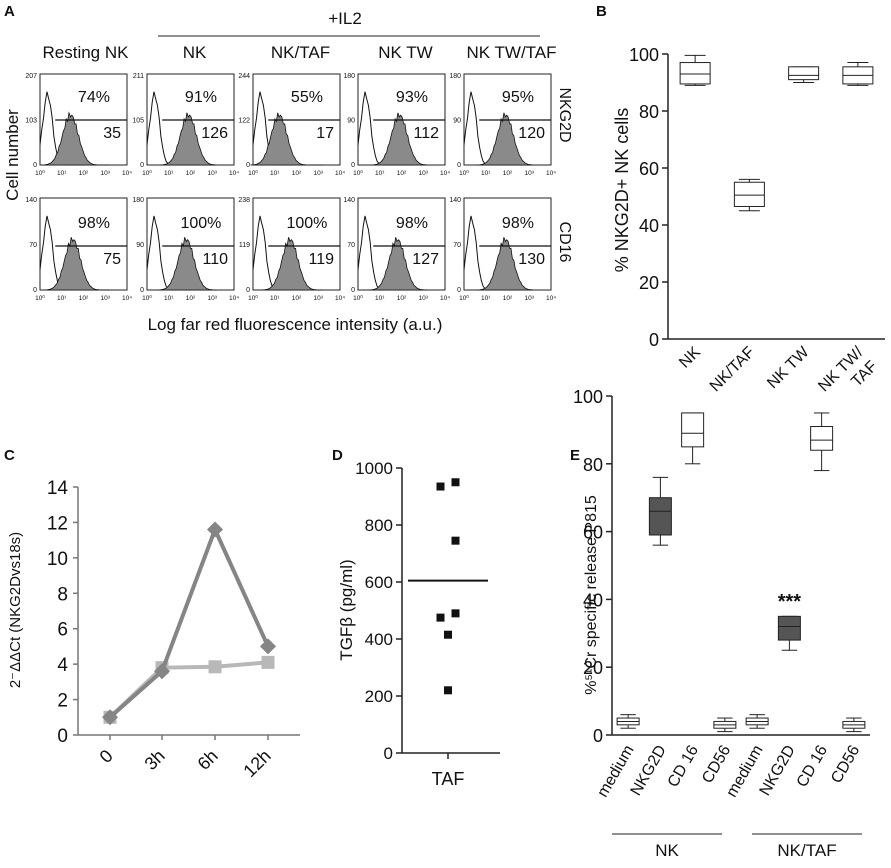 This screenshot has height=868, width=891. Describe the element at coordinates (306, 223) in the screenshot. I see `percent-positive-label: 100%` at that location.